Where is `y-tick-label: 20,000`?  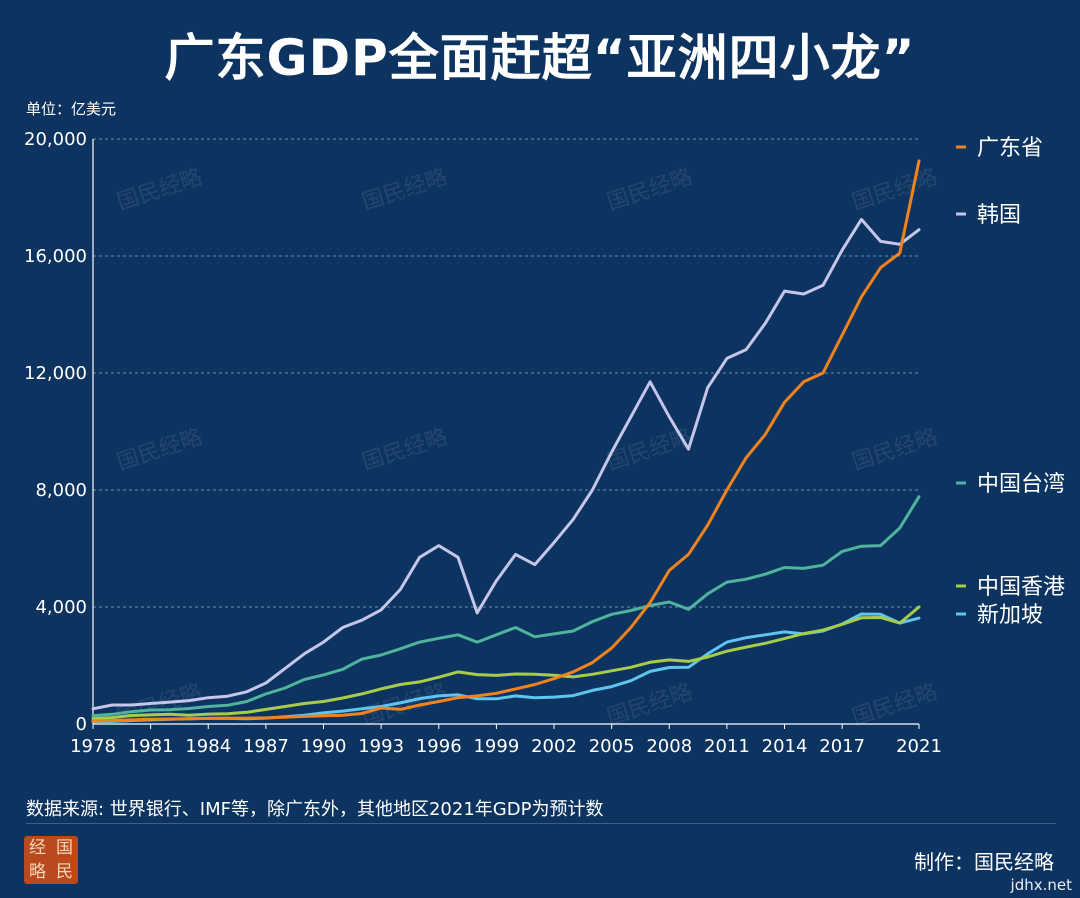
y-tick-label: 20,000 is located at coordinates (55, 139).